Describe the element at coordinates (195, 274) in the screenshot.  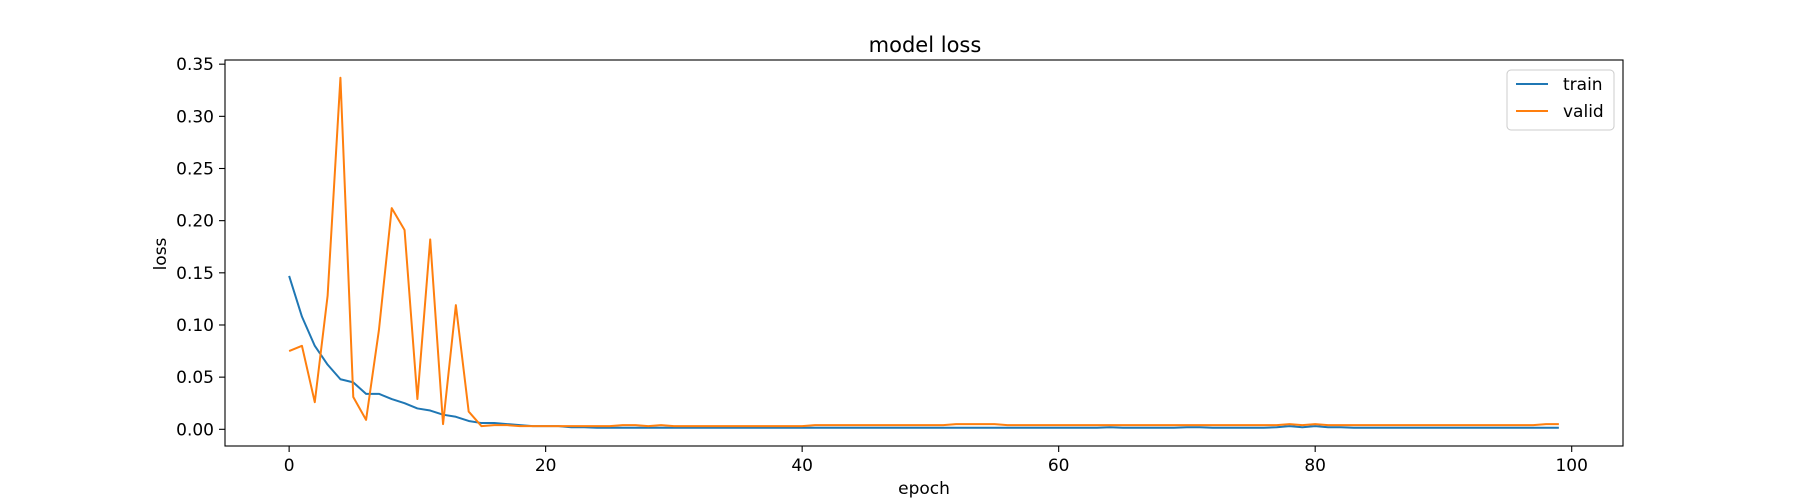
I see `y-tick-label: 0.15` at that location.